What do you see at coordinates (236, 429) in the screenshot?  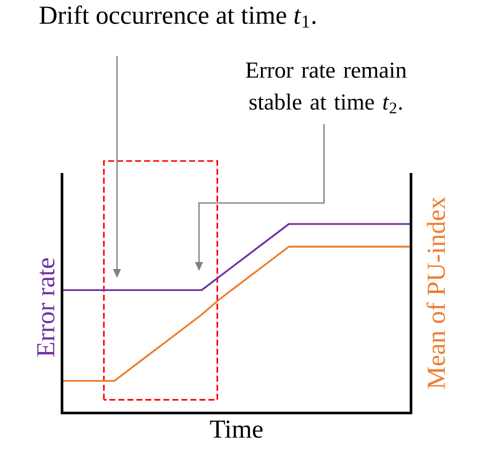 I see `x-axis-title: Time` at bounding box center [236, 429].